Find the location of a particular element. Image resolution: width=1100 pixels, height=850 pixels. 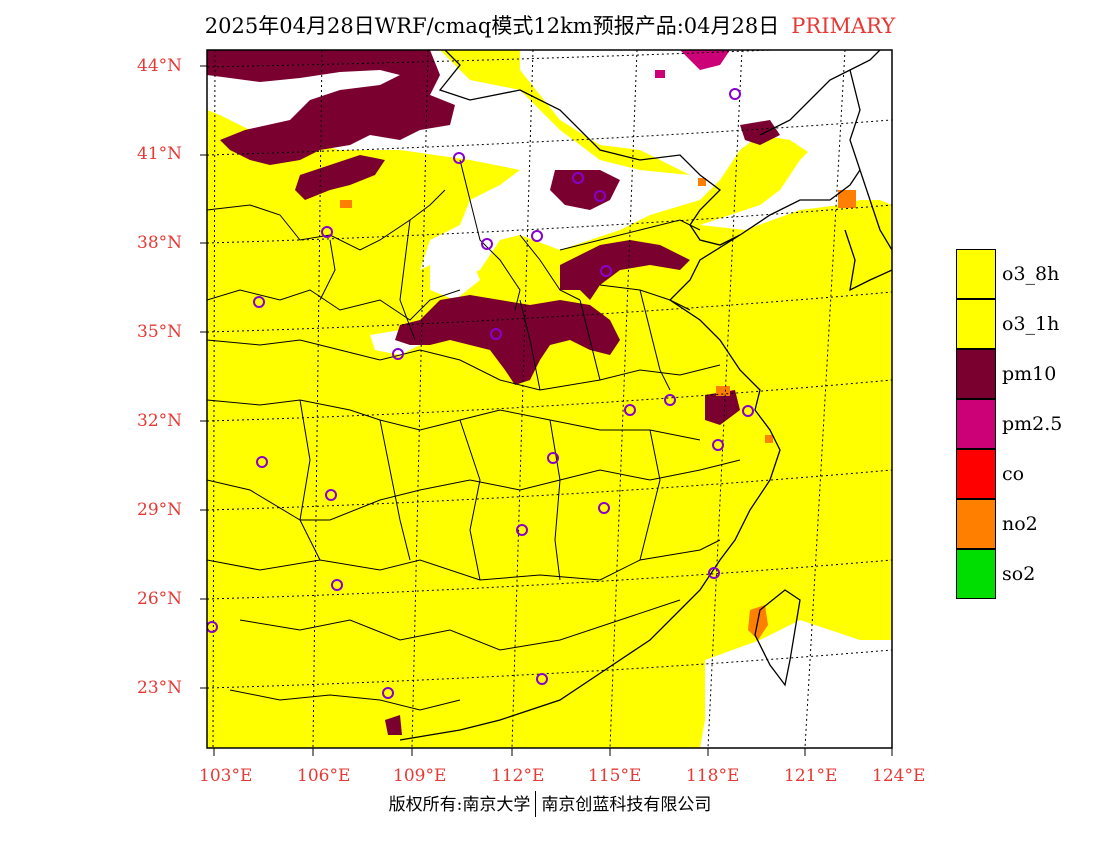

legend-label: pm10 is located at coordinates (1029, 374).